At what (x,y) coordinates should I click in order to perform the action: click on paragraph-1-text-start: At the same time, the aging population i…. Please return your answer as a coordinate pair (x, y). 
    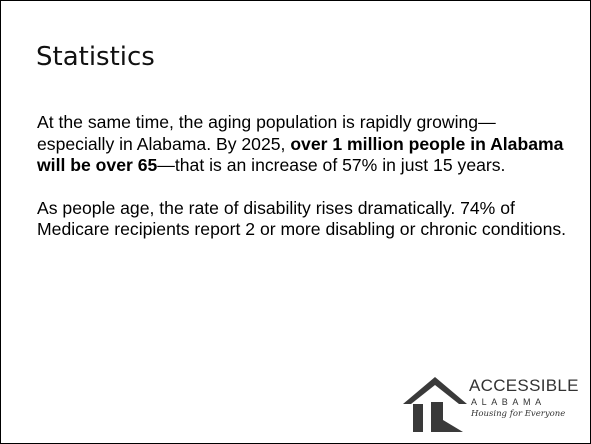
    Looking at the image, I should click on (266, 133).